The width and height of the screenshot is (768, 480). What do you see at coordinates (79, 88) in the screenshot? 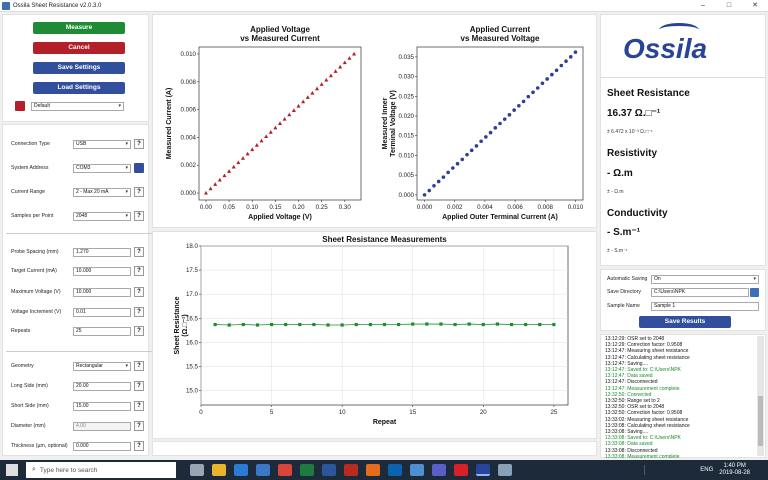
I see `load-settings-button: Load Settings` at bounding box center [79, 88].